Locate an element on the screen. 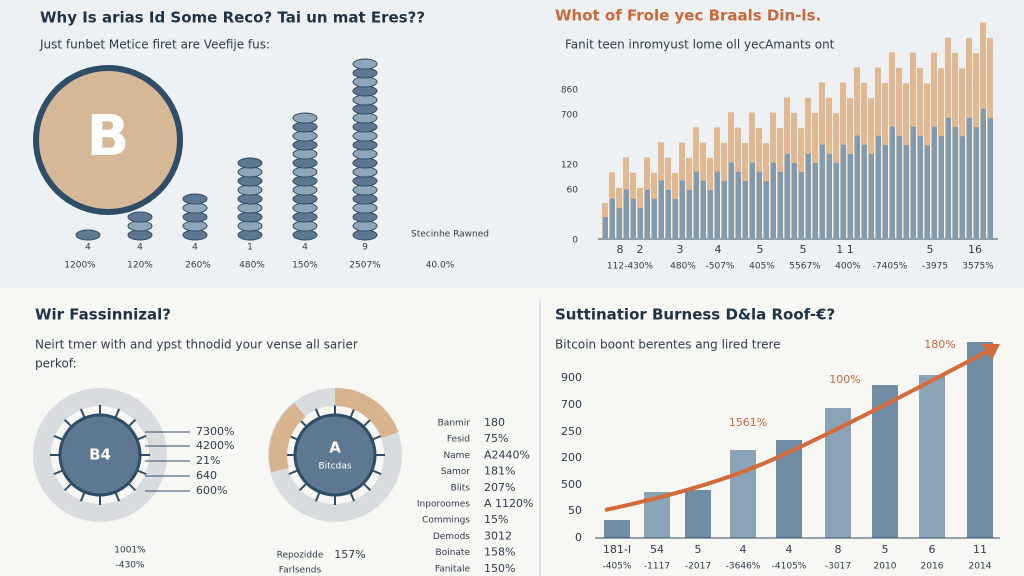  label: 40.0% is located at coordinates (440, 266).